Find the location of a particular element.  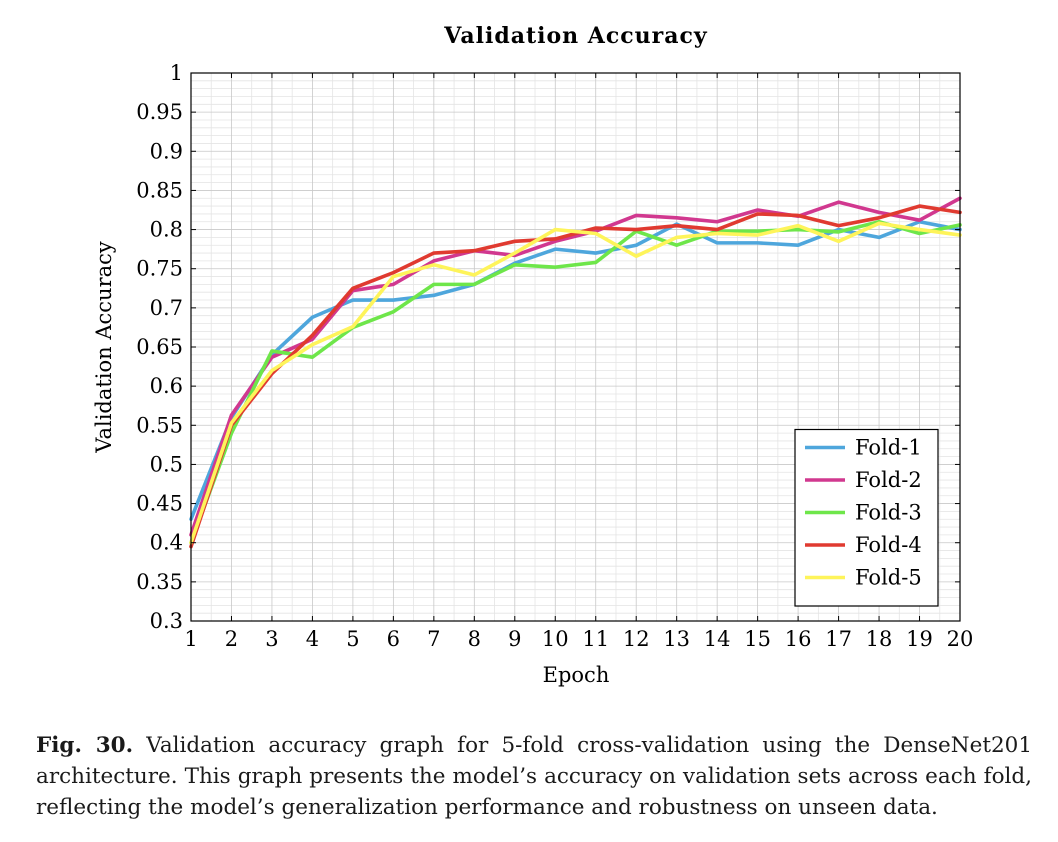

legend-label: Fold-2 is located at coordinates (888, 480).